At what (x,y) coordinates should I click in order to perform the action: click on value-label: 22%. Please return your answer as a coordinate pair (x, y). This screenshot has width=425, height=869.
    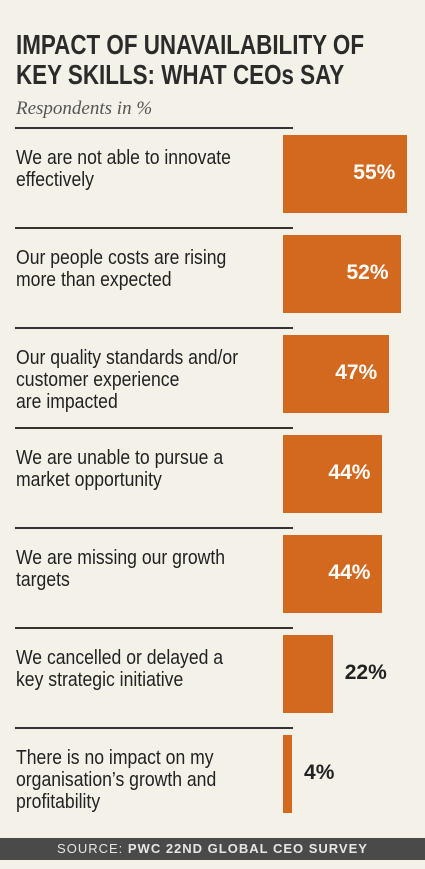
    Looking at the image, I should click on (365, 672).